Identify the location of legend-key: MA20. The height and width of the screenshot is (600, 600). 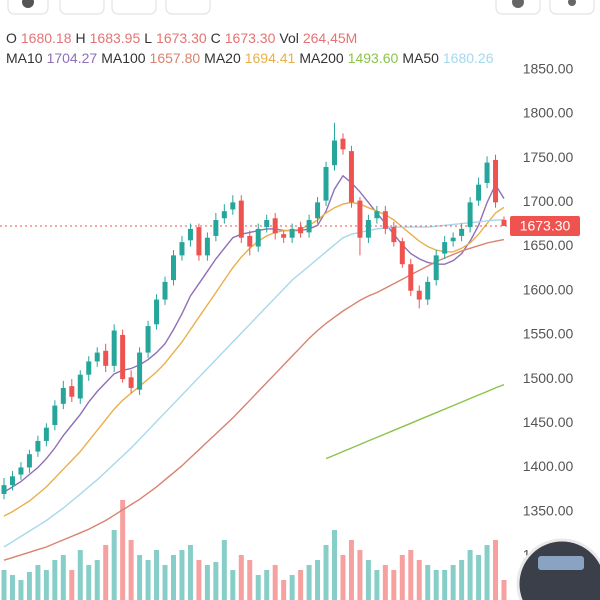
(222, 58).